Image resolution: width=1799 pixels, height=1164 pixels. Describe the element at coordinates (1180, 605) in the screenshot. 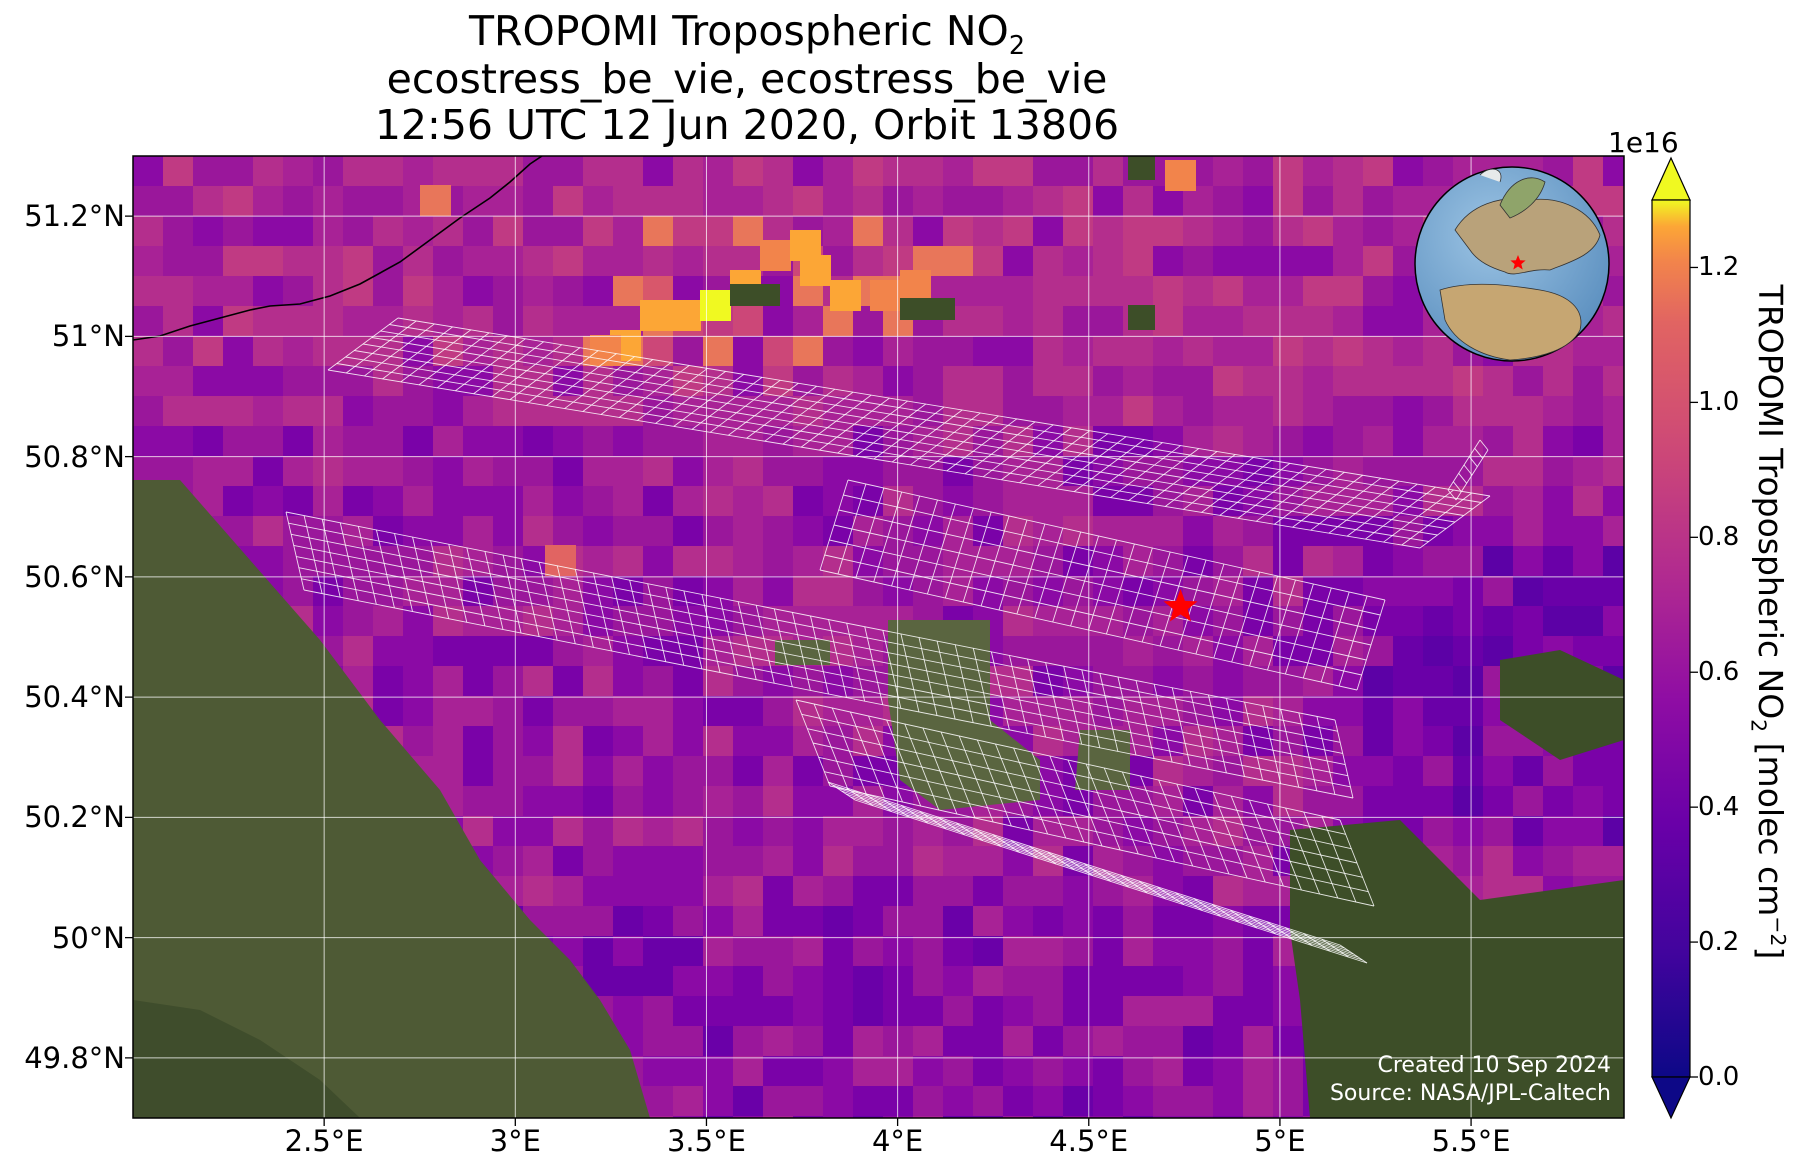

I see `site-star-marker` at that location.